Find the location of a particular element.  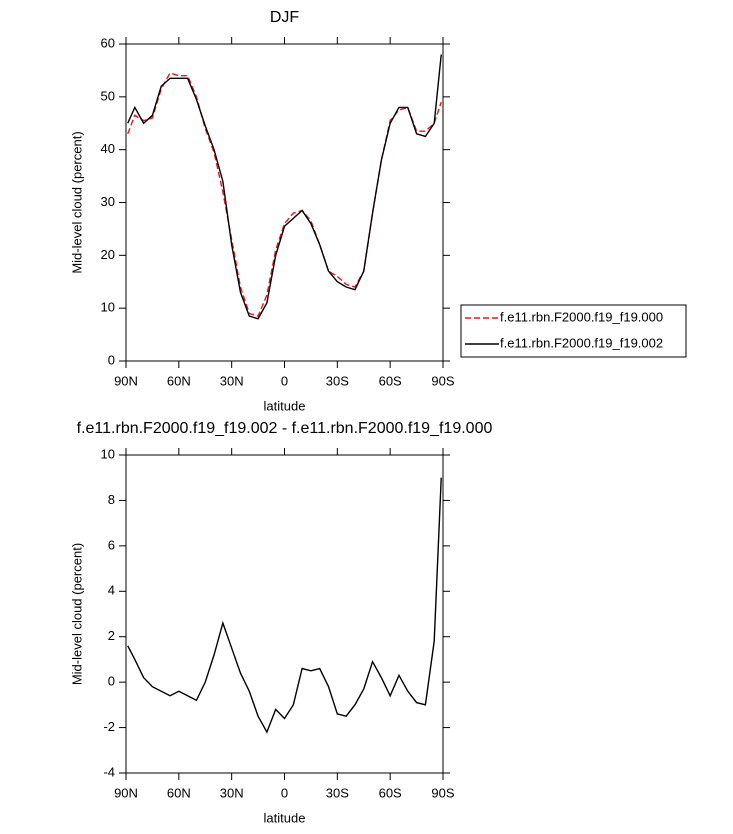

legend-box is located at coordinates (573, 331).